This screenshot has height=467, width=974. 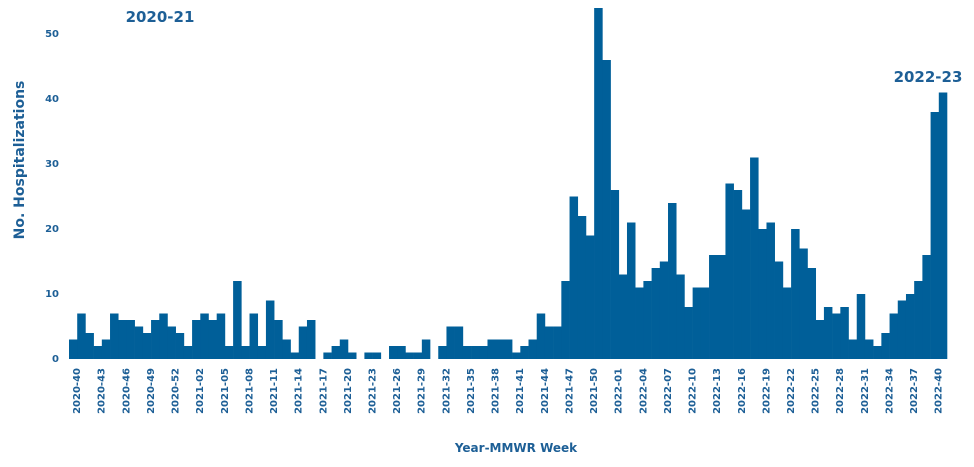 I want to click on x-tick-label: 2022-01, so click(x=619, y=391).